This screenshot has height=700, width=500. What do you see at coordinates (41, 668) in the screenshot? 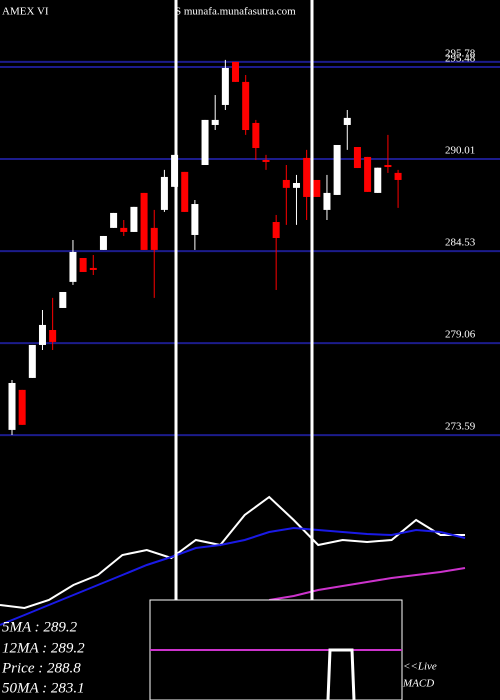
I see `legend-entry: Price : 288.8` at bounding box center [41, 668].